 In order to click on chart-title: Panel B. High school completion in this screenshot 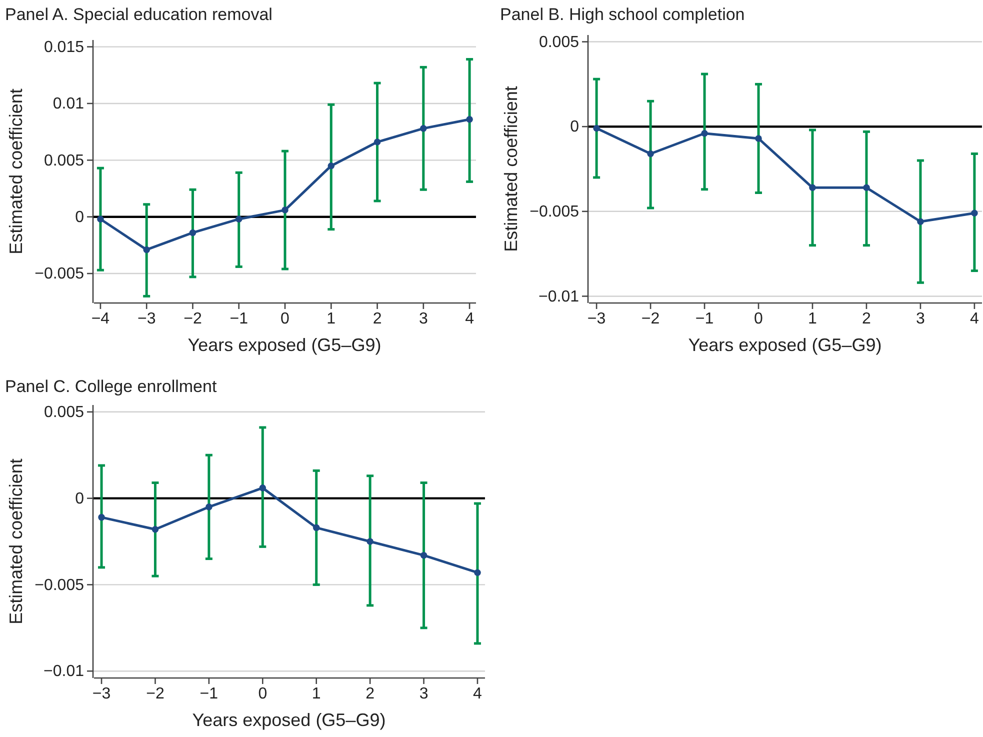, I will do `click(622, 14)`.